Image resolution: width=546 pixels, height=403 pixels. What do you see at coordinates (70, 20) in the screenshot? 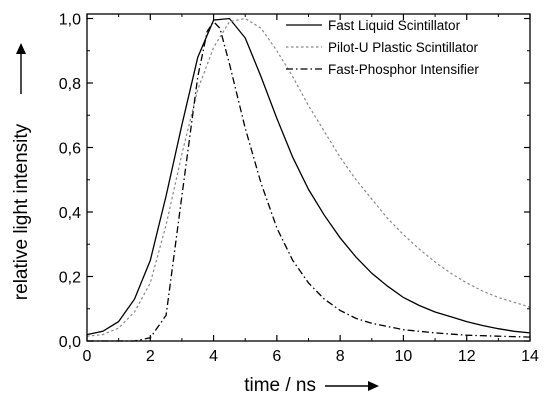
I see `y-tick-label: 1,0` at bounding box center [70, 20].